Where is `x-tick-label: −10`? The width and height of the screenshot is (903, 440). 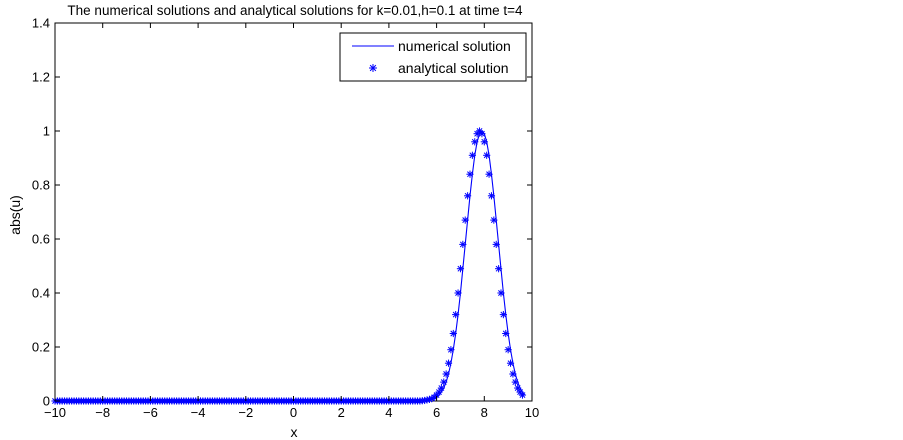 x-tick-label: −10 is located at coordinates (55, 412).